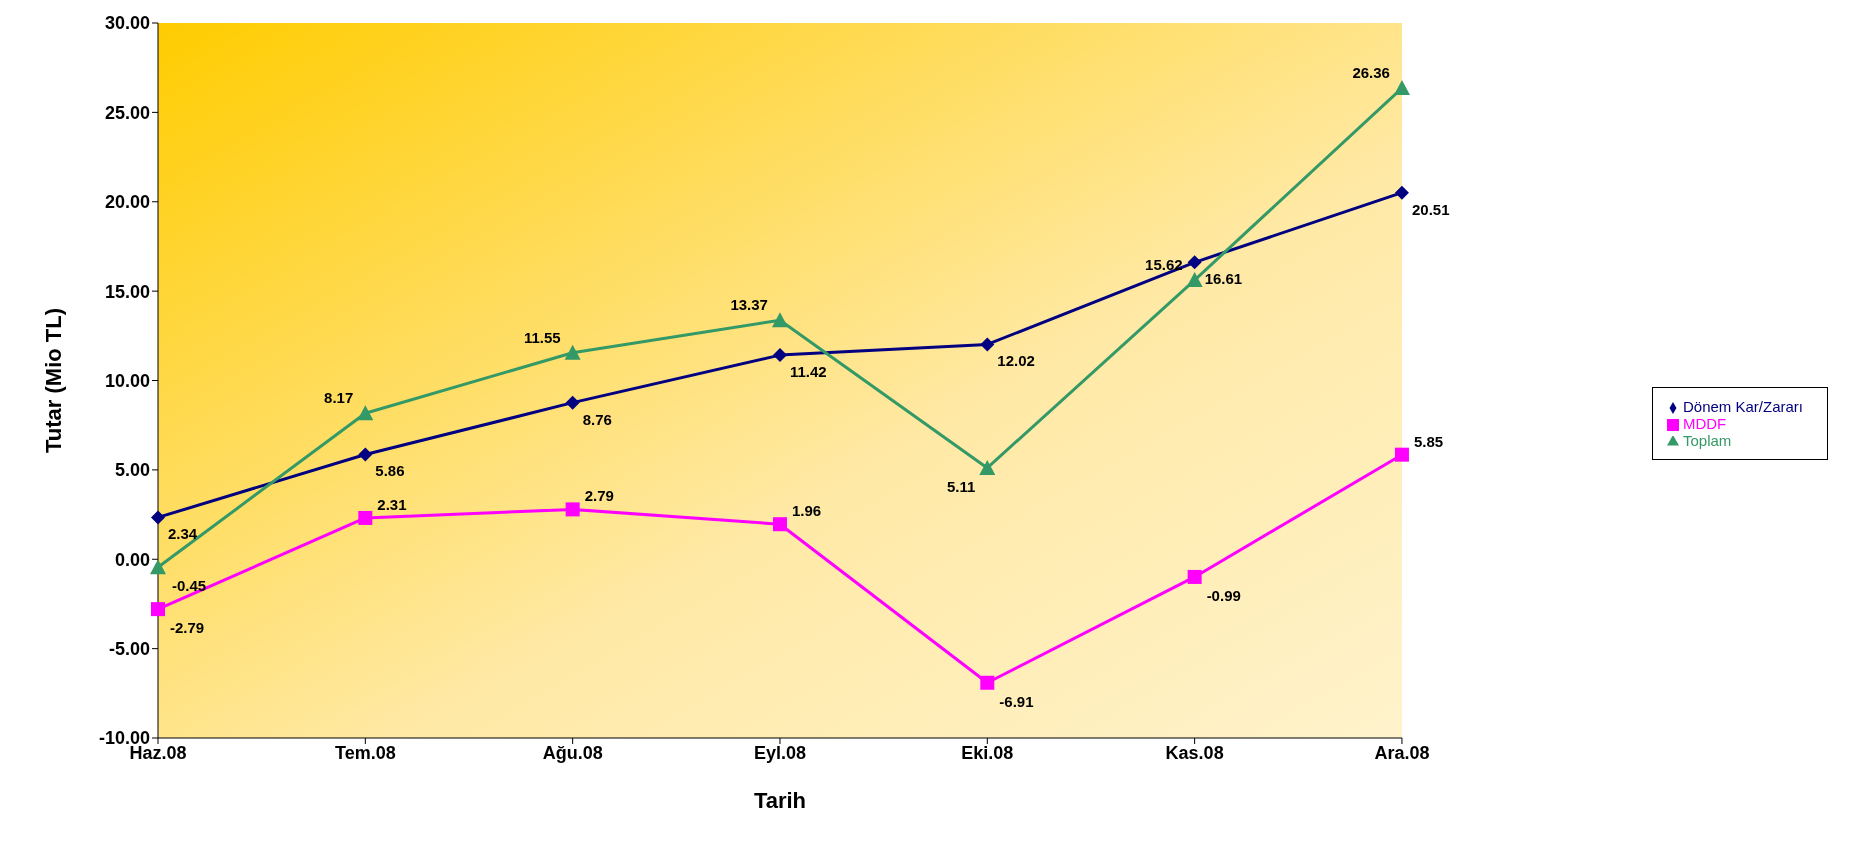 The image size is (1861, 849). What do you see at coordinates (339, 398) in the screenshot?
I see `data-label: 8.17` at bounding box center [339, 398].